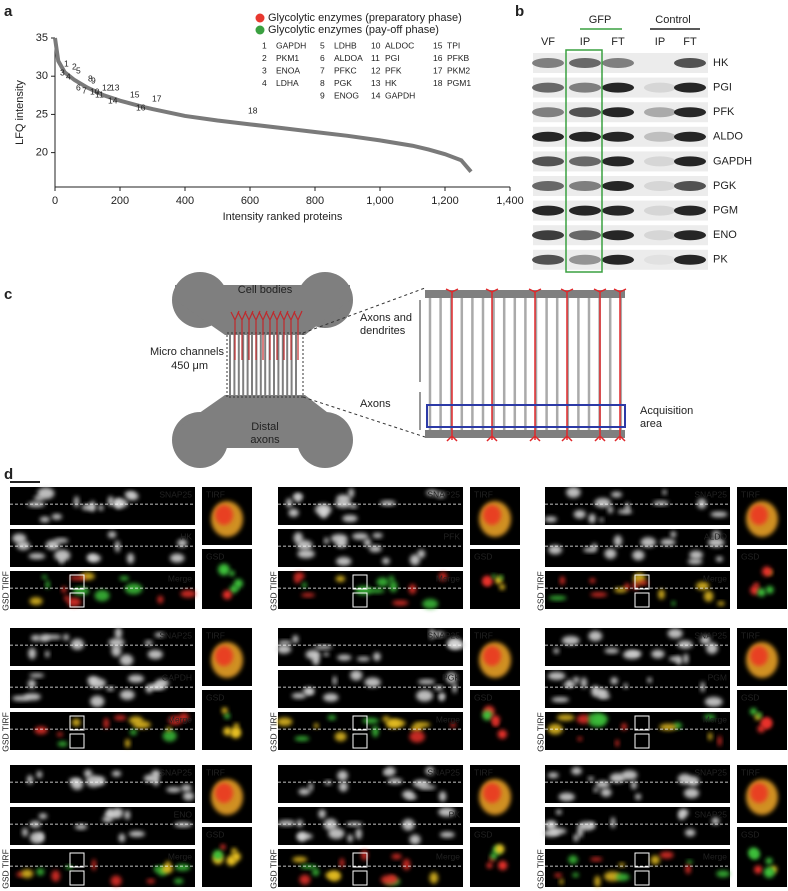 The image size is (788, 891). Describe the element at coordinates (177, 677) in the screenshot. I see `channel-label: GAPDH` at that location.